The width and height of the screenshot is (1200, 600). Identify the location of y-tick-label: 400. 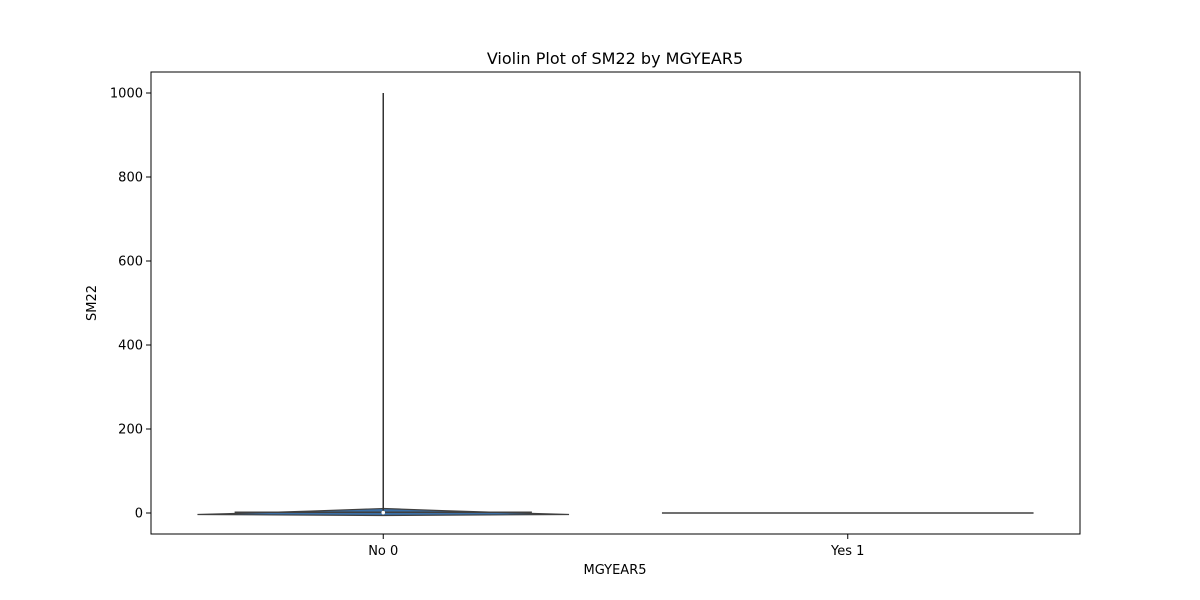
(130, 346).